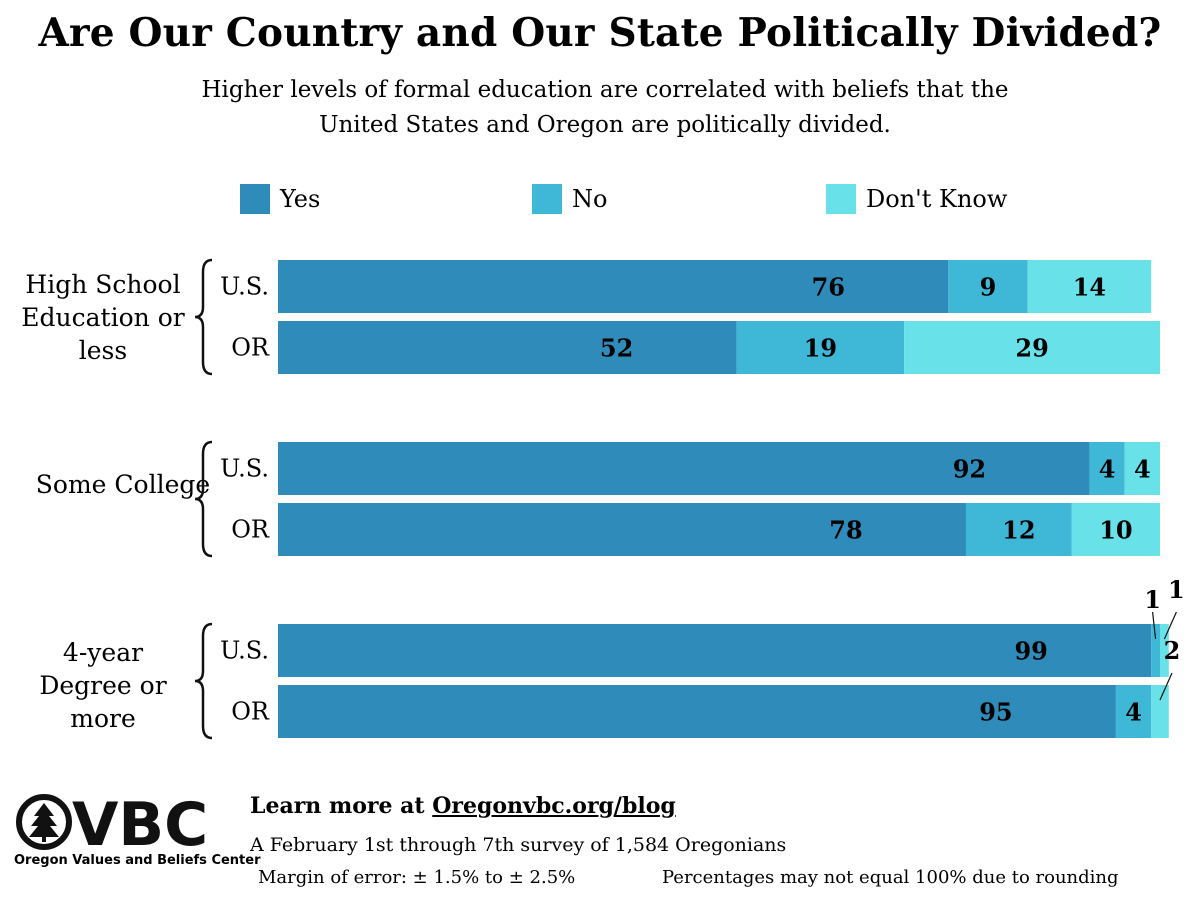 Image resolution: width=1200 pixels, height=900 pixels. Describe the element at coordinates (937, 199) in the screenshot. I see `legend-label-dont-know: Don't Know` at that location.